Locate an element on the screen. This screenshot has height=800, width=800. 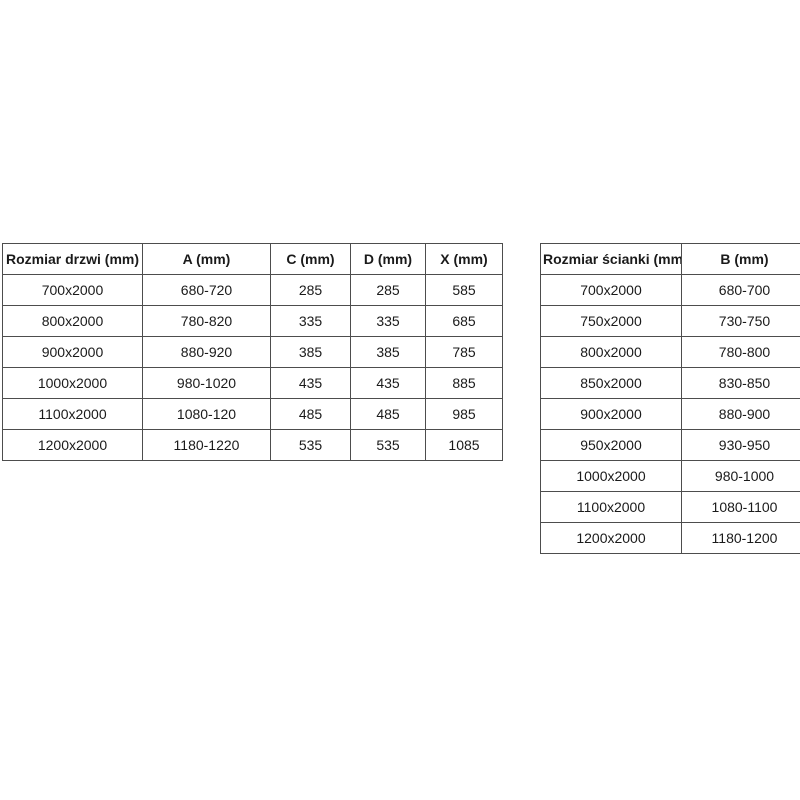
door-sizes-table-cell: 1000x2000 is located at coordinates (72, 383).